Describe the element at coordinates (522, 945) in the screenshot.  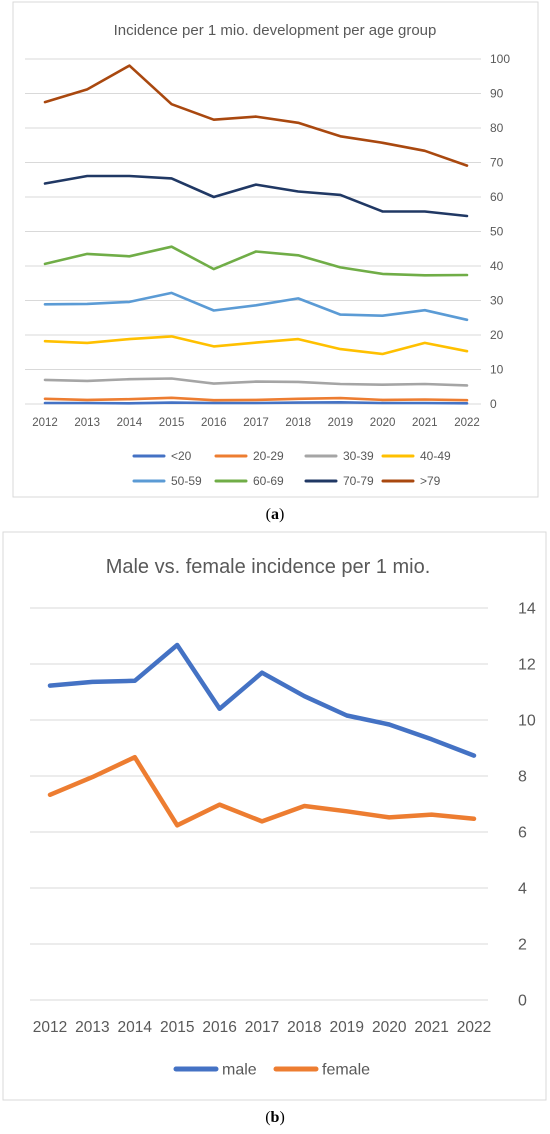
I see `y-tick-label: 2` at that location.